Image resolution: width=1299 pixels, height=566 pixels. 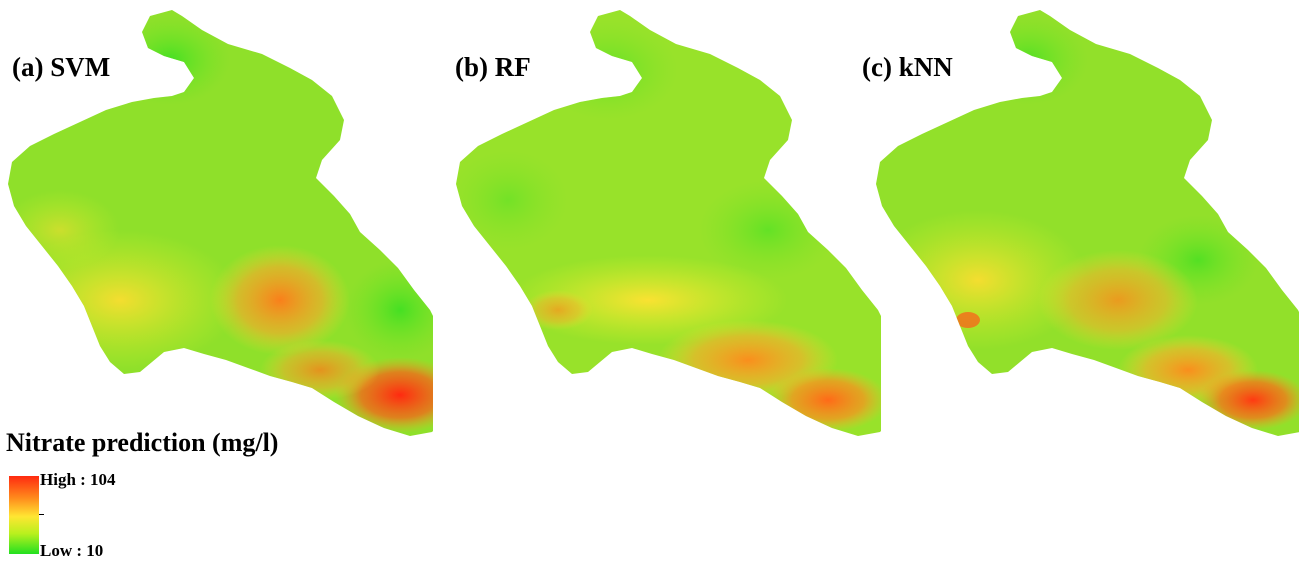 What do you see at coordinates (78, 479) in the screenshot?
I see `legend-high-label: High : 104` at bounding box center [78, 479].